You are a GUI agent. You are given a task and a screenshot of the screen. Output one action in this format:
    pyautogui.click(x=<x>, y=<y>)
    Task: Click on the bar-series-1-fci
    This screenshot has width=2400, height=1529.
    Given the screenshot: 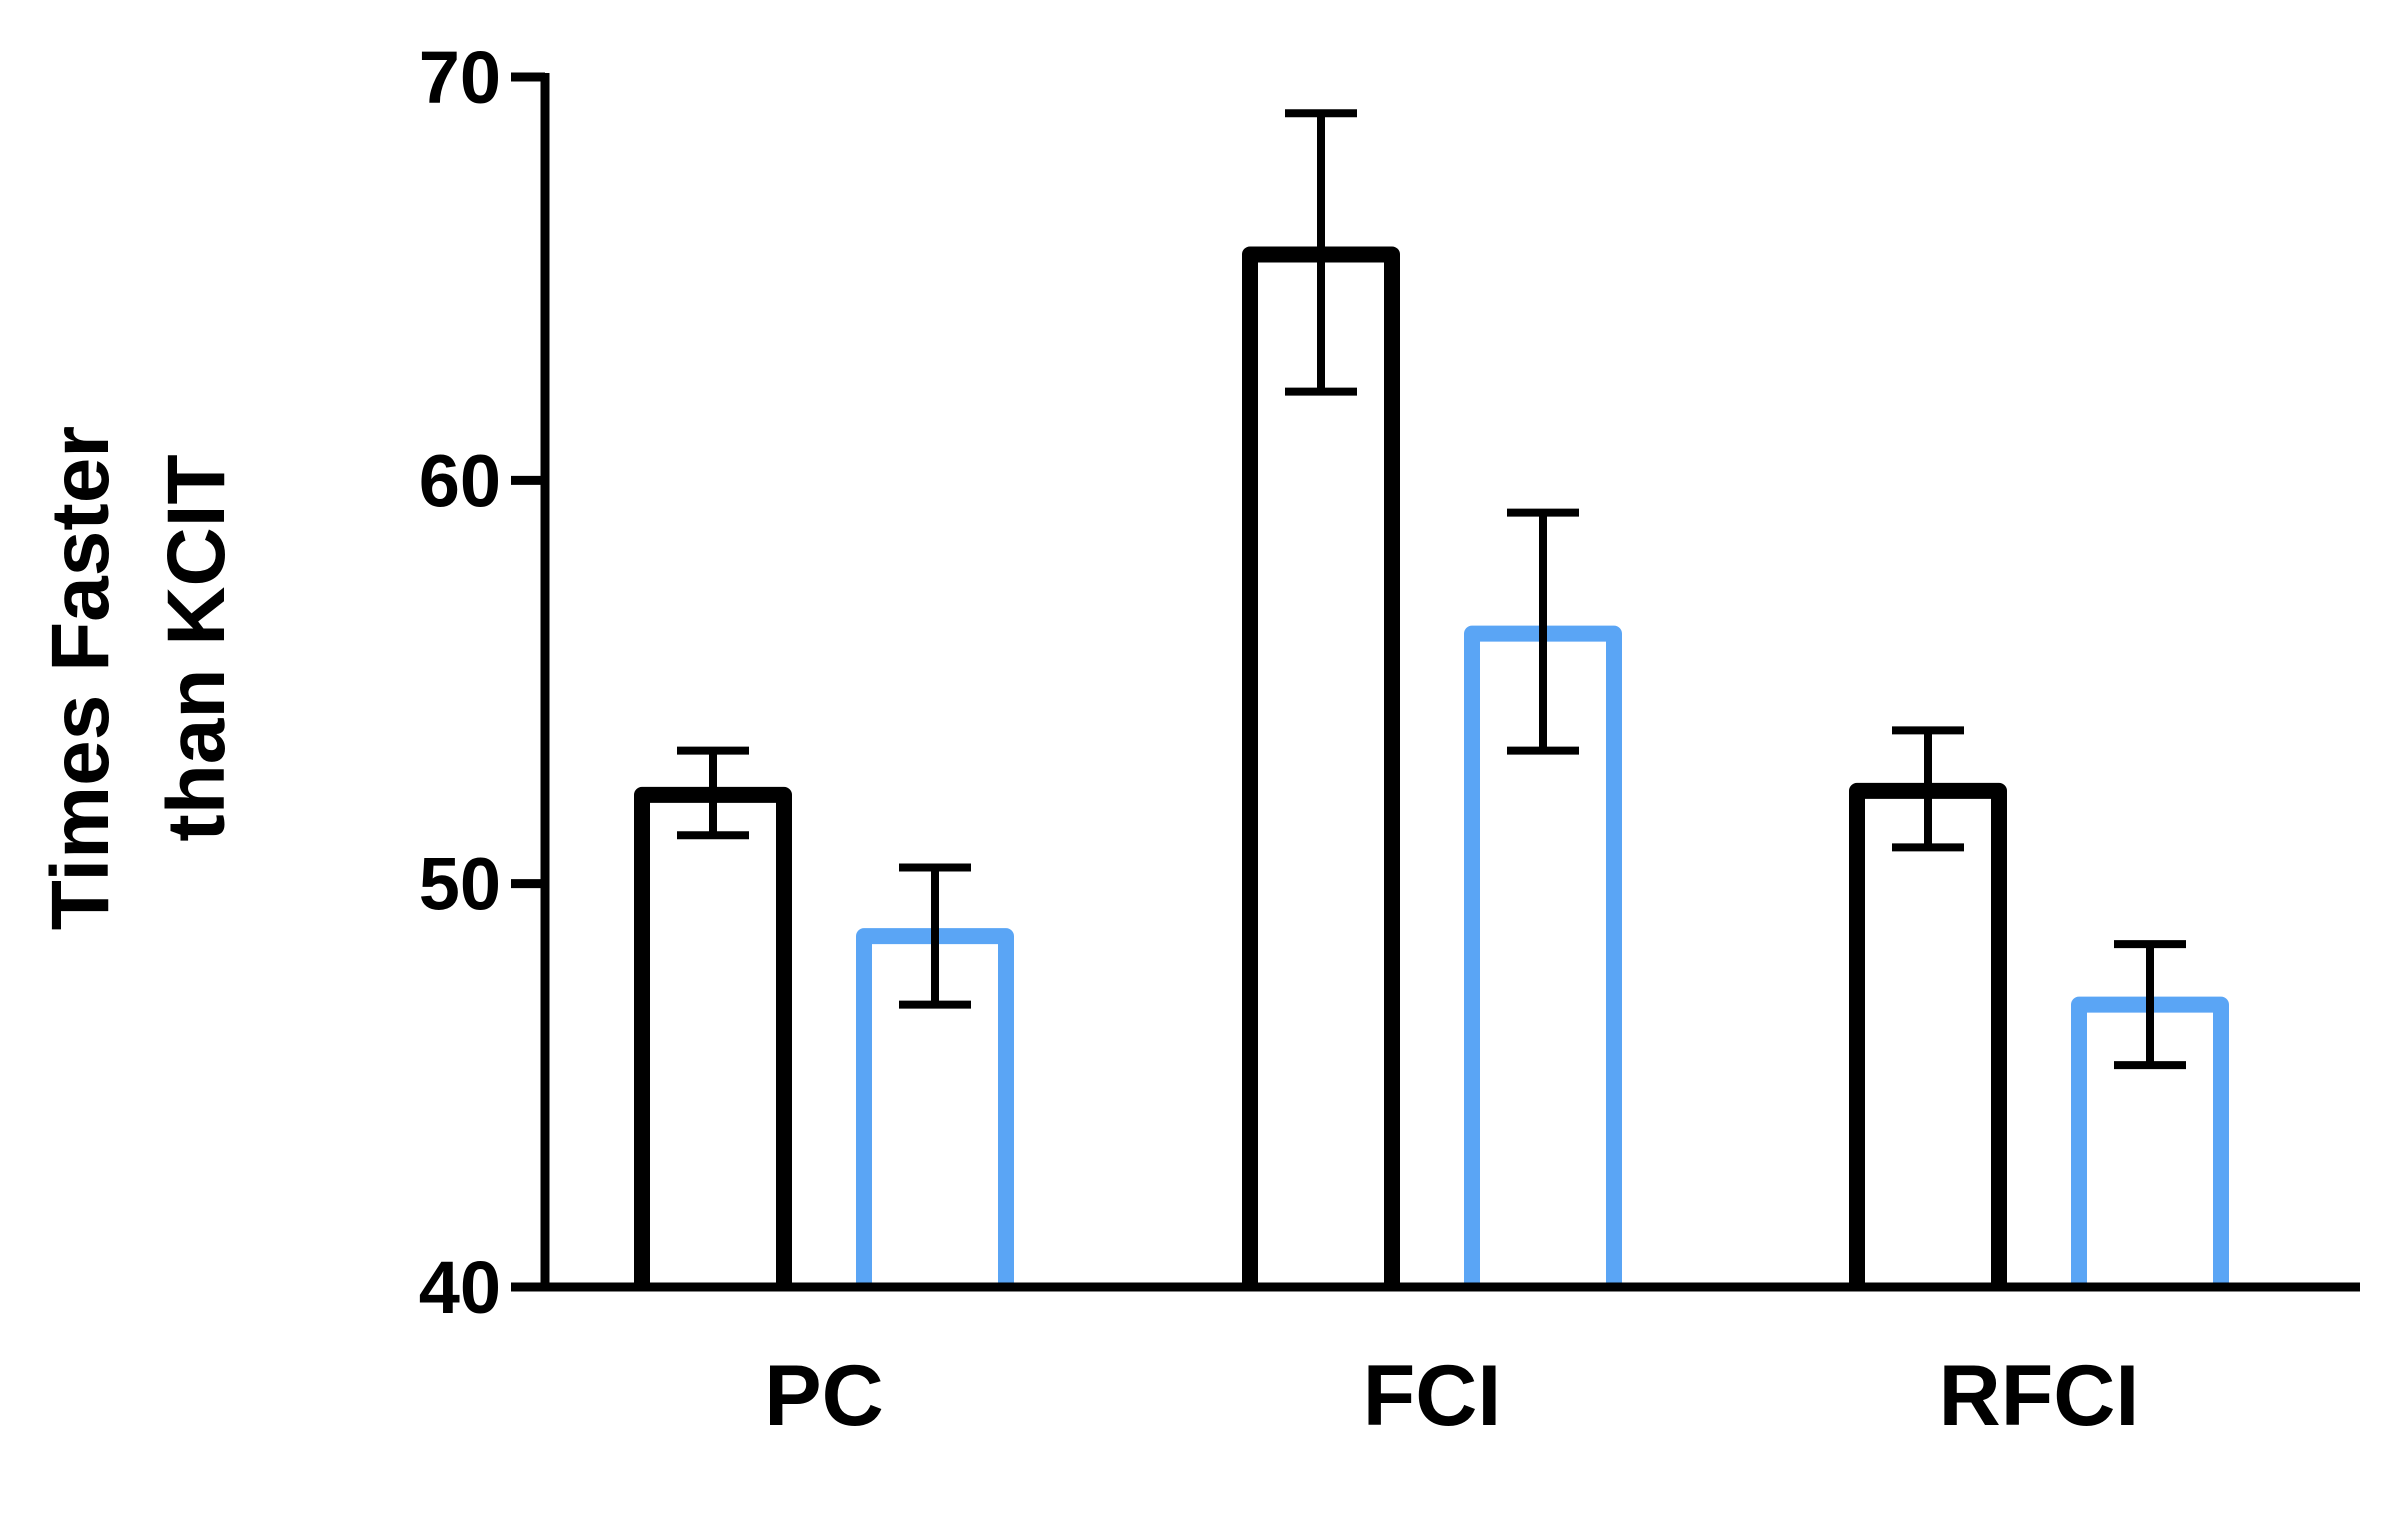 What is the action you would take?
    pyautogui.click(x=1321, y=766)
    